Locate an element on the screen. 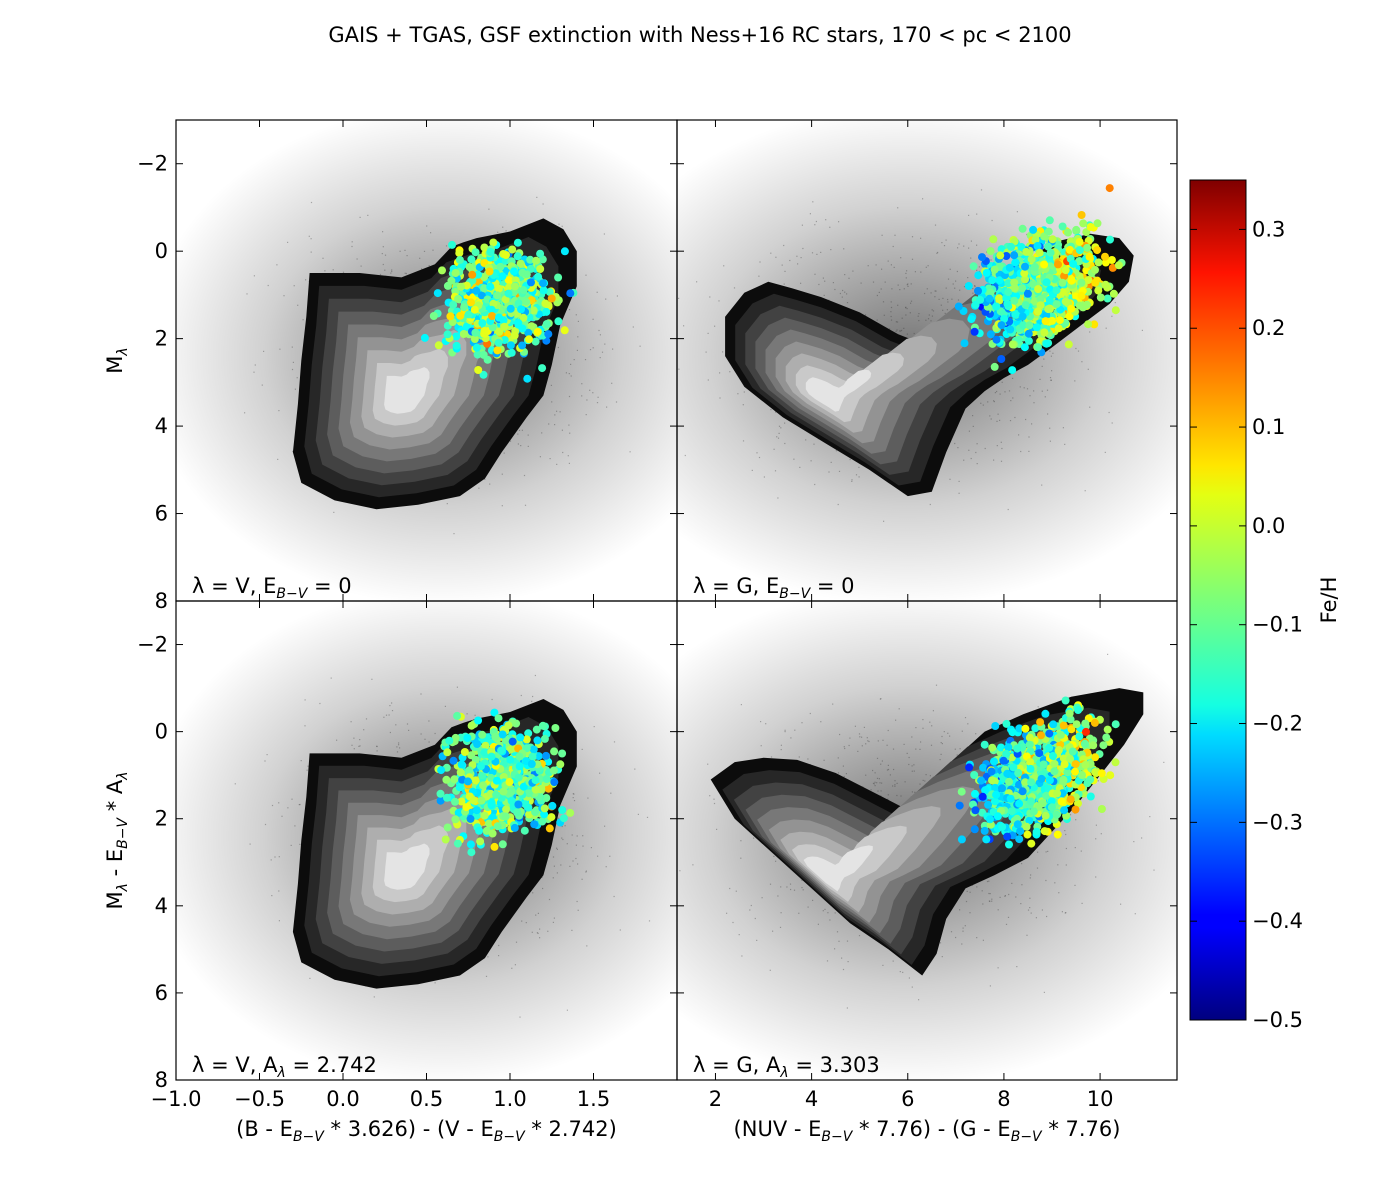  panel-annotation: λ = G, Aλ = 3.303 is located at coordinates (786, 1067).